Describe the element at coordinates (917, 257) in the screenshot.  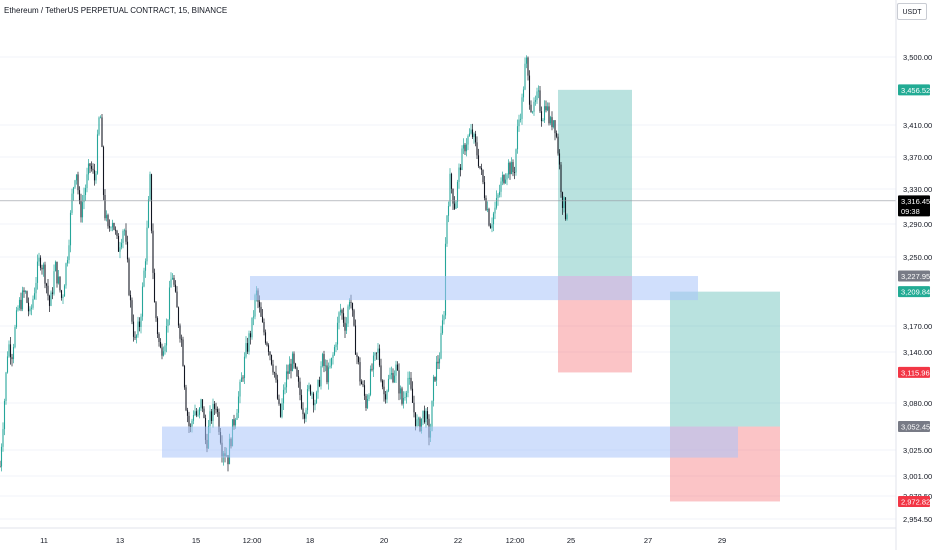
I see `price-tick-label: 3,250.00` at that location.